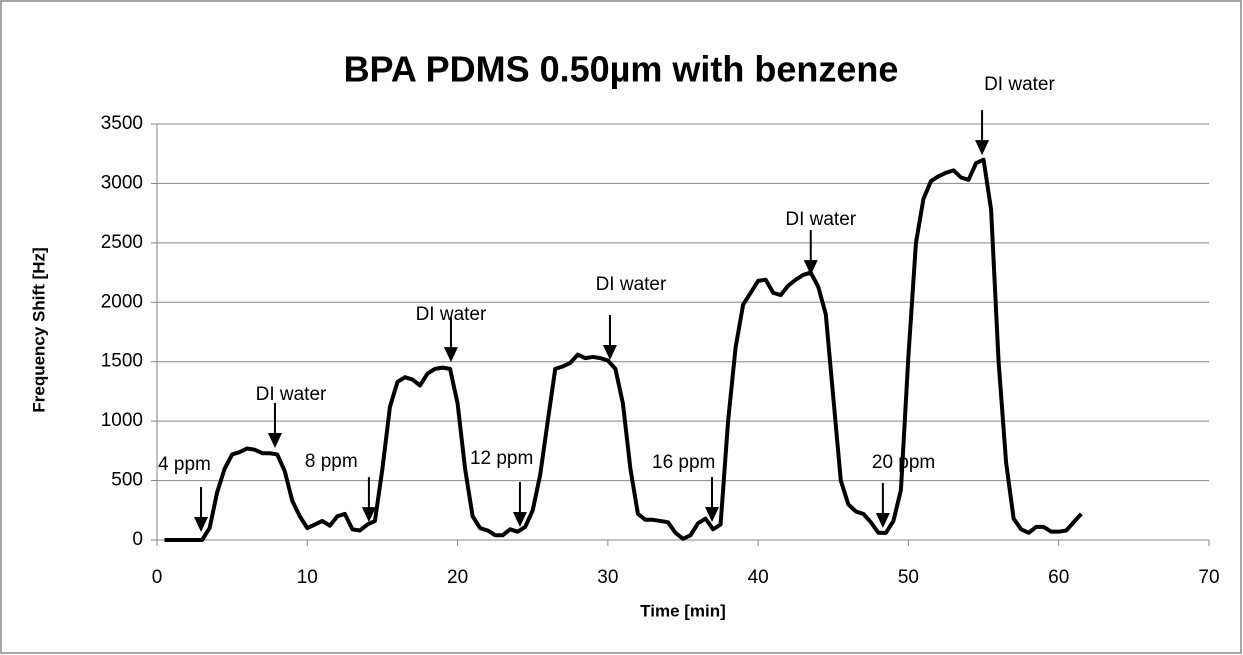 The image size is (1243, 655). Describe the element at coordinates (683, 462) in the screenshot. I see `annotation-text: 16 ppm` at that location.